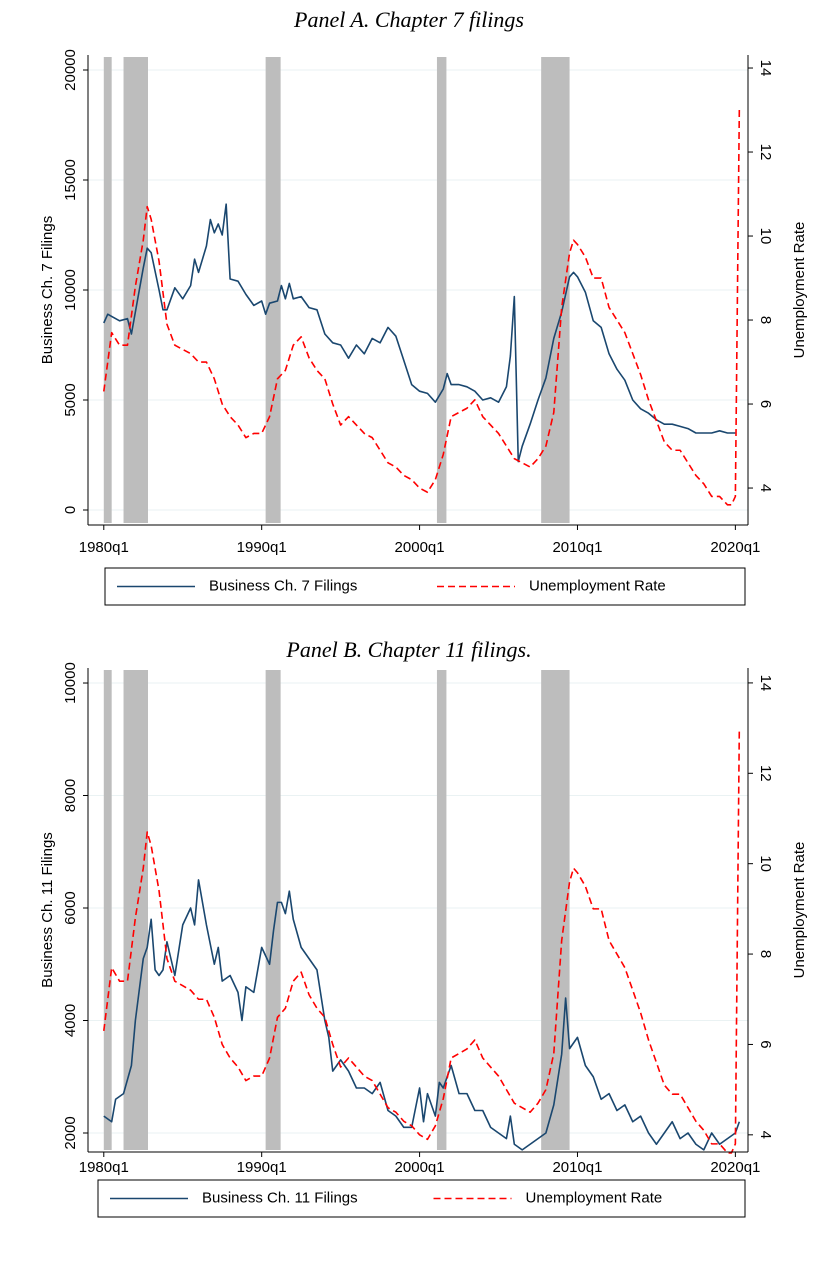  Describe the element at coordinates (408, 649) in the screenshot. I see `panel-title: Panel B. Chapter 11 filings.` at that location.